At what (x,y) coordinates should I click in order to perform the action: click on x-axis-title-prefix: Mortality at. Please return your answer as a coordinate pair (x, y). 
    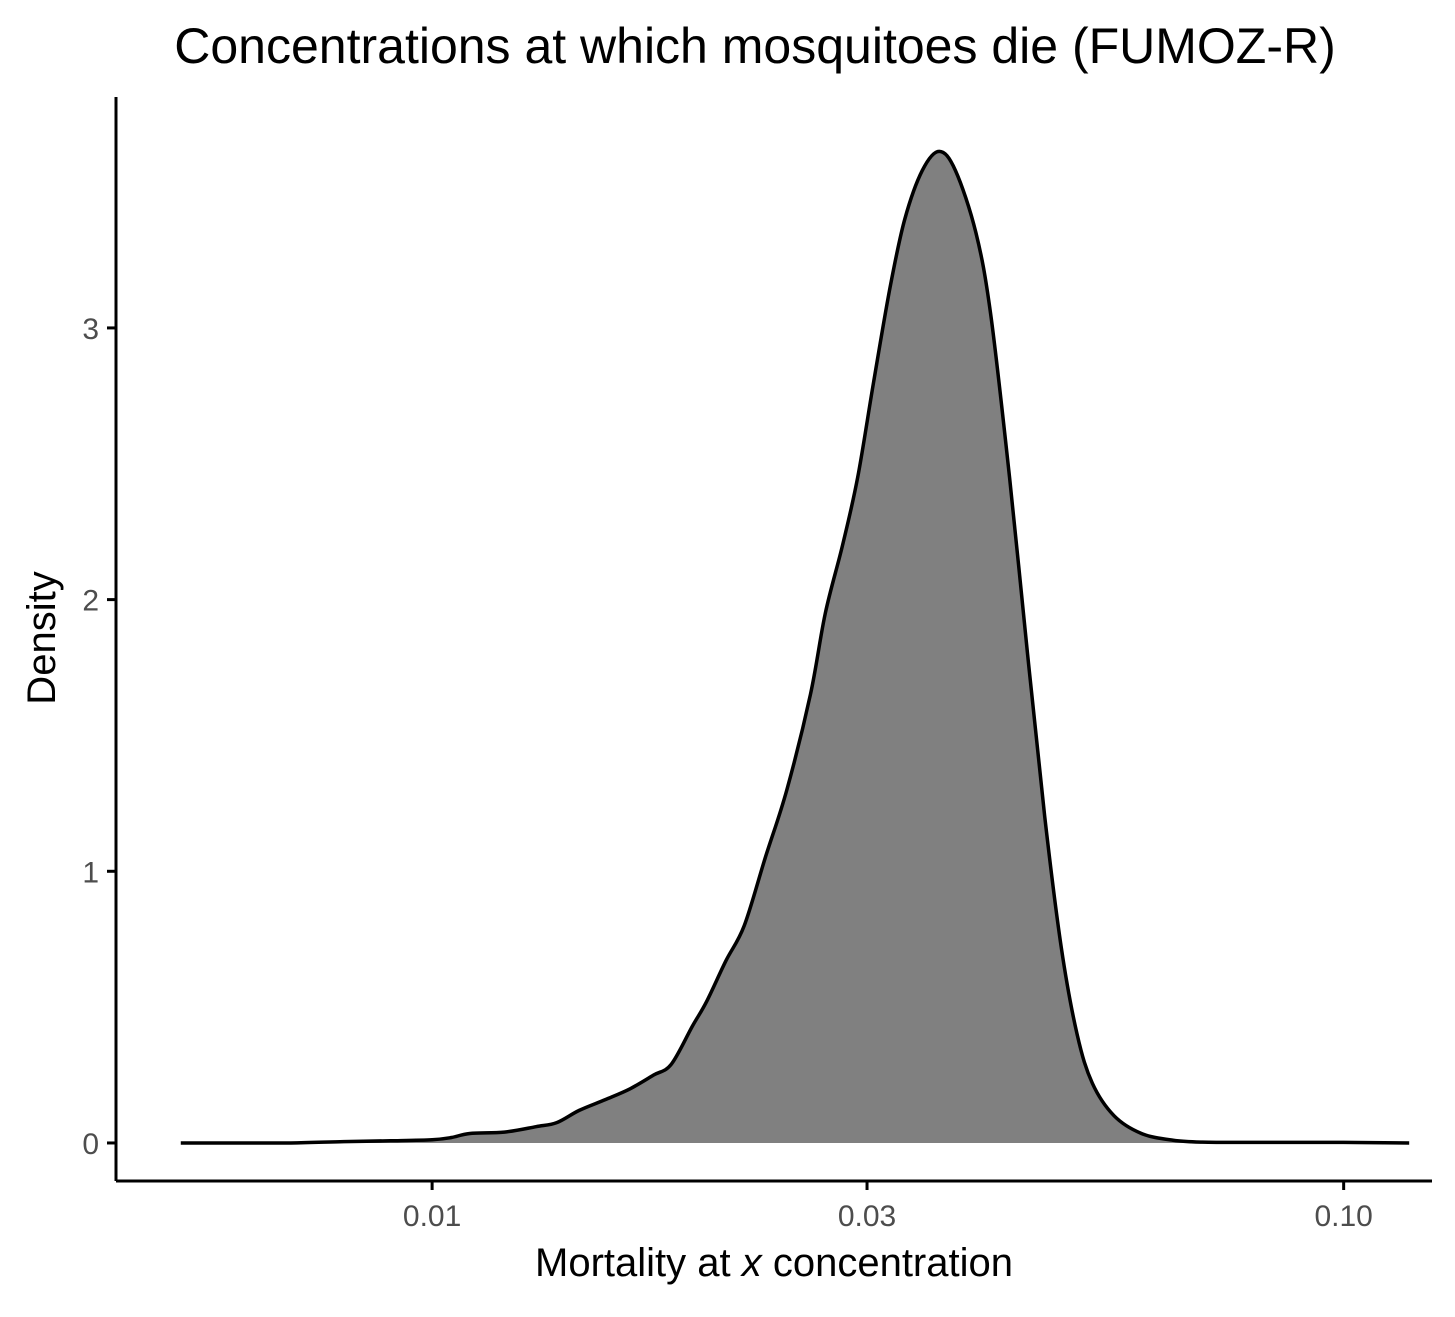
    Looking at the image, I should click on (638, 1263).